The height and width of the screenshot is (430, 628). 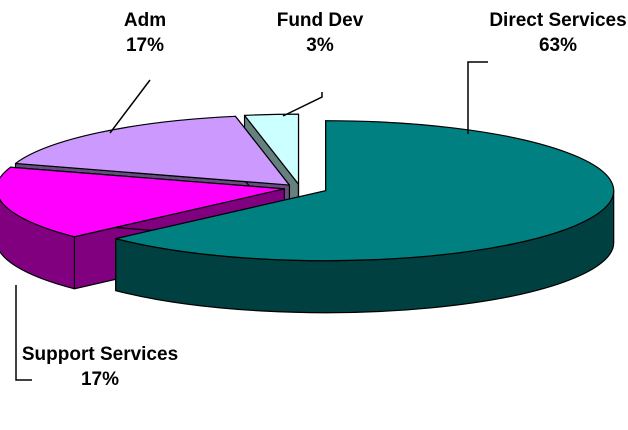 What do you see at coordinates (320, 33) in the screenshot?
I see `label: Fund Dev 3%` at bounding box center [320, 33].